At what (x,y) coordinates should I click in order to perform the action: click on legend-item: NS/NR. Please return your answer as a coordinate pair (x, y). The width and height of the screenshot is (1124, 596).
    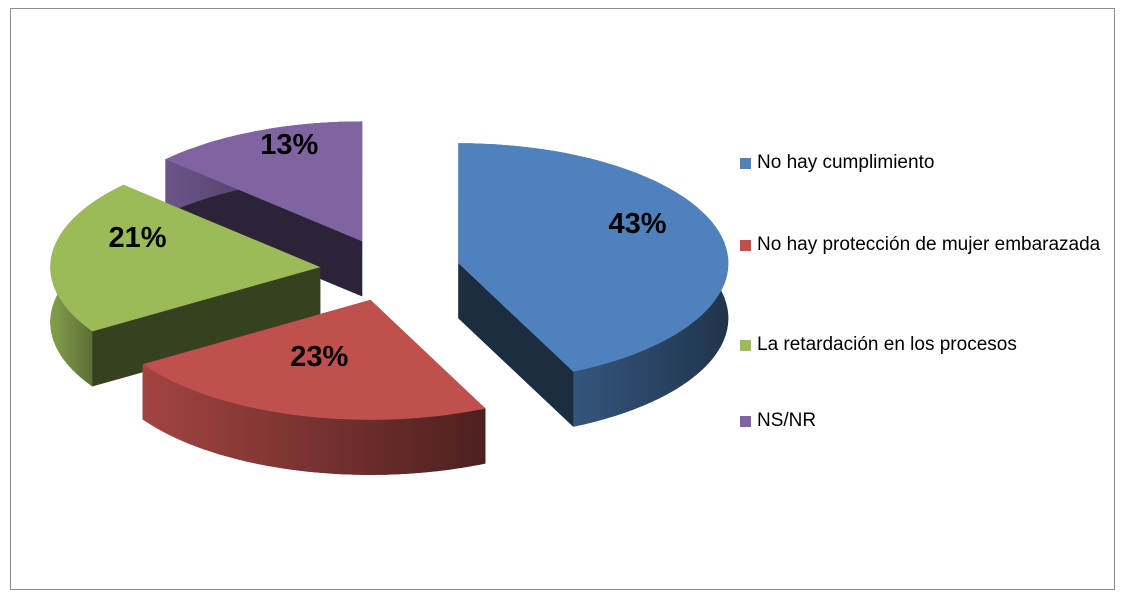
    Looking at the image, I should click on (921, 421).